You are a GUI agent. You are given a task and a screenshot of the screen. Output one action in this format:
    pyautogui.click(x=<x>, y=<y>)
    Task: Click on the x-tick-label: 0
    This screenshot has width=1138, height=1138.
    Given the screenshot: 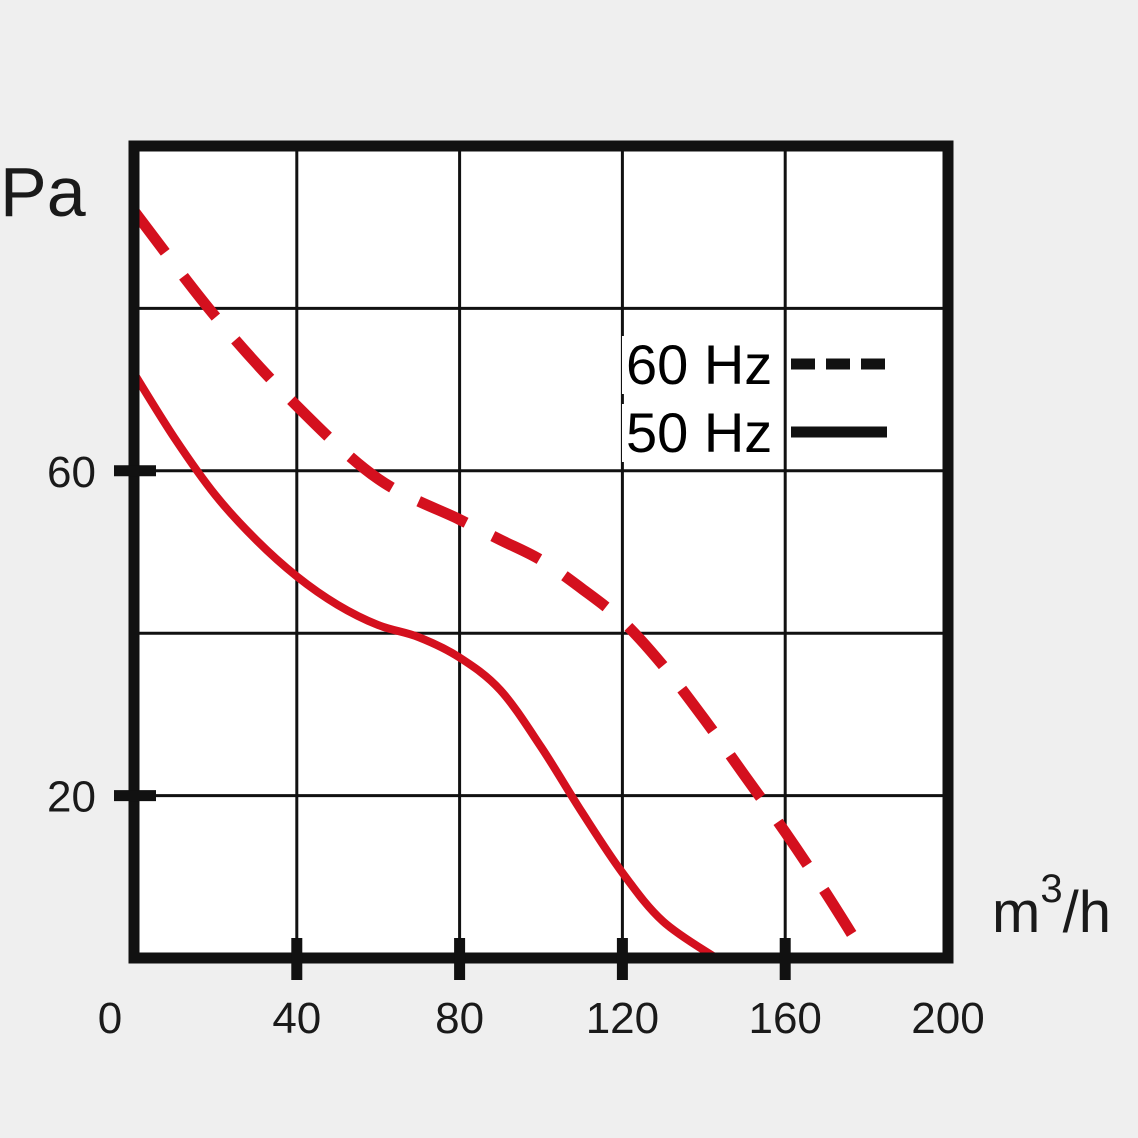 What is the action you would take?
    pyautogui.click(x=110, y=1018)
    